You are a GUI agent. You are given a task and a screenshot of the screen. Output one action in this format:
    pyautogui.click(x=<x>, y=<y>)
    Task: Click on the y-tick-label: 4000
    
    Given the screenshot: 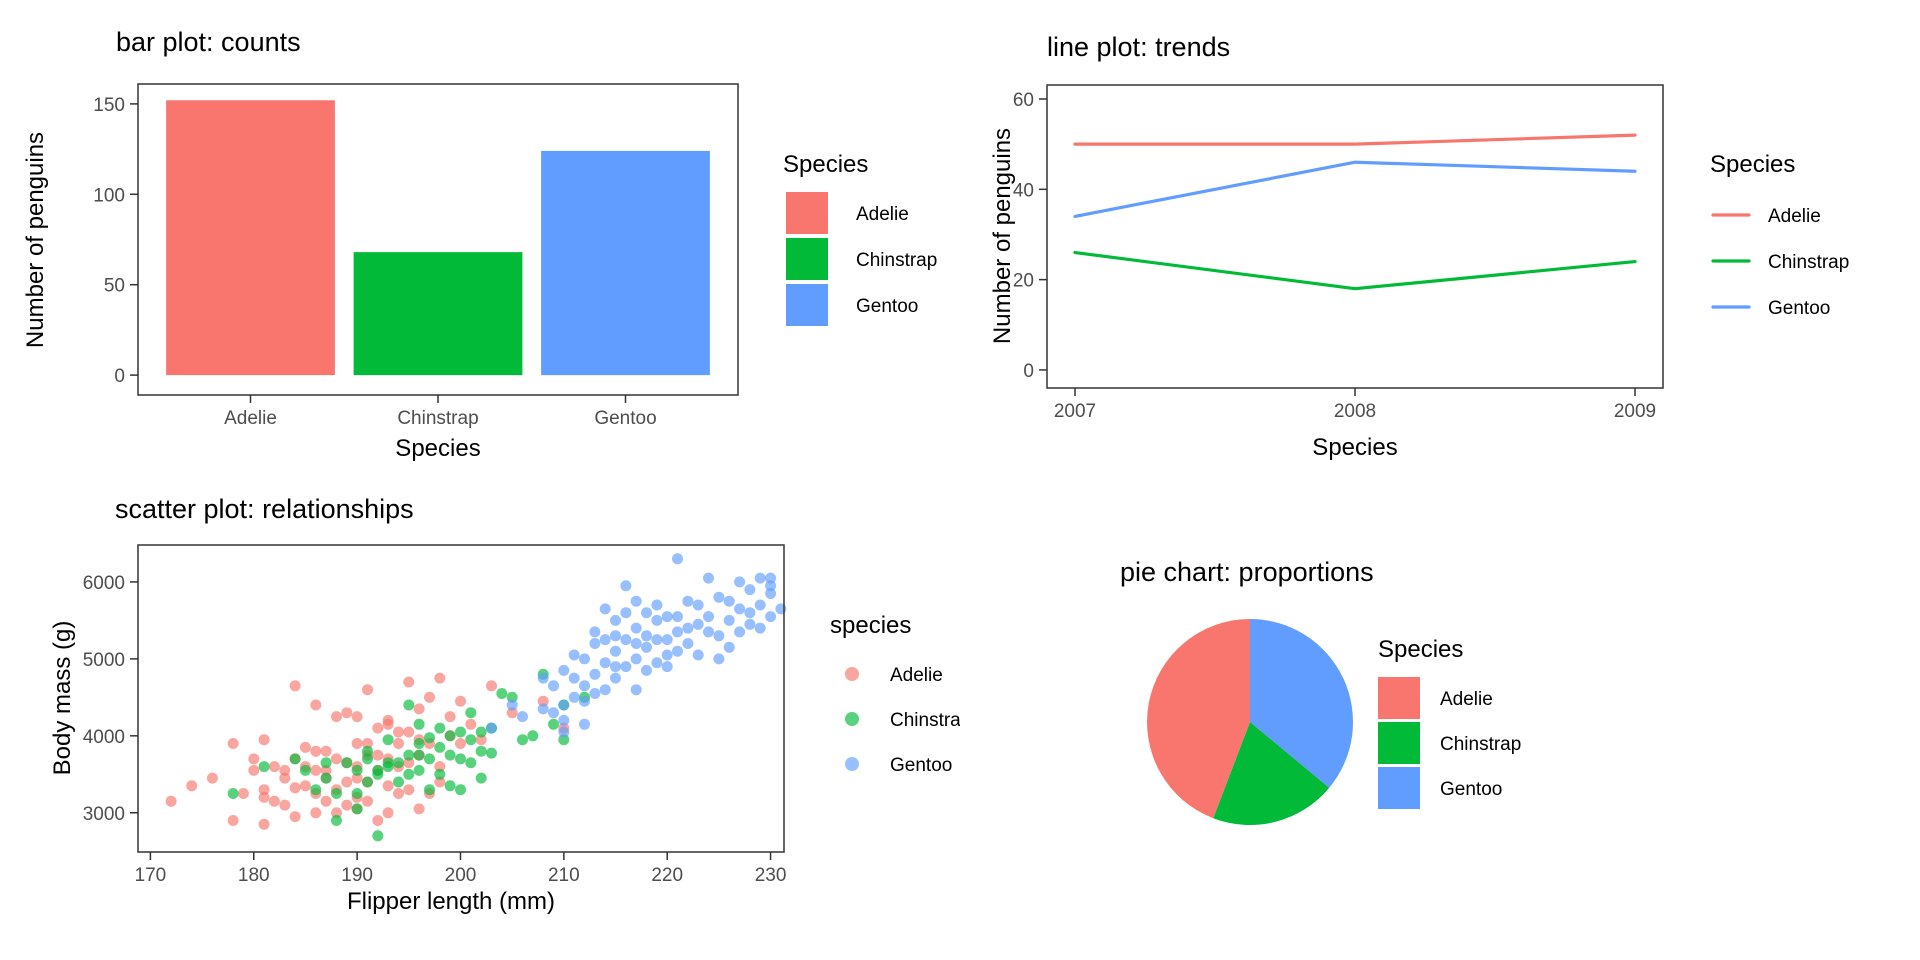 What is the action you would take?
    pyautogui.click(x=104, y=737)
    